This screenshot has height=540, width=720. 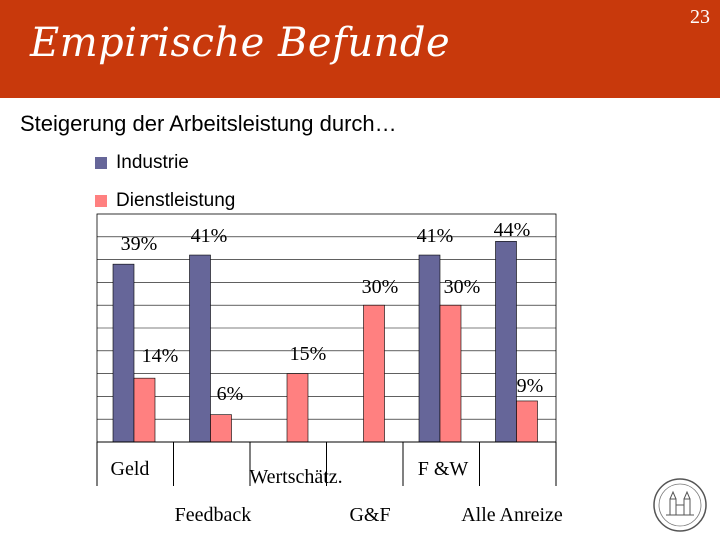 I want to click on page-number: 23, so click(x=700, y=17).